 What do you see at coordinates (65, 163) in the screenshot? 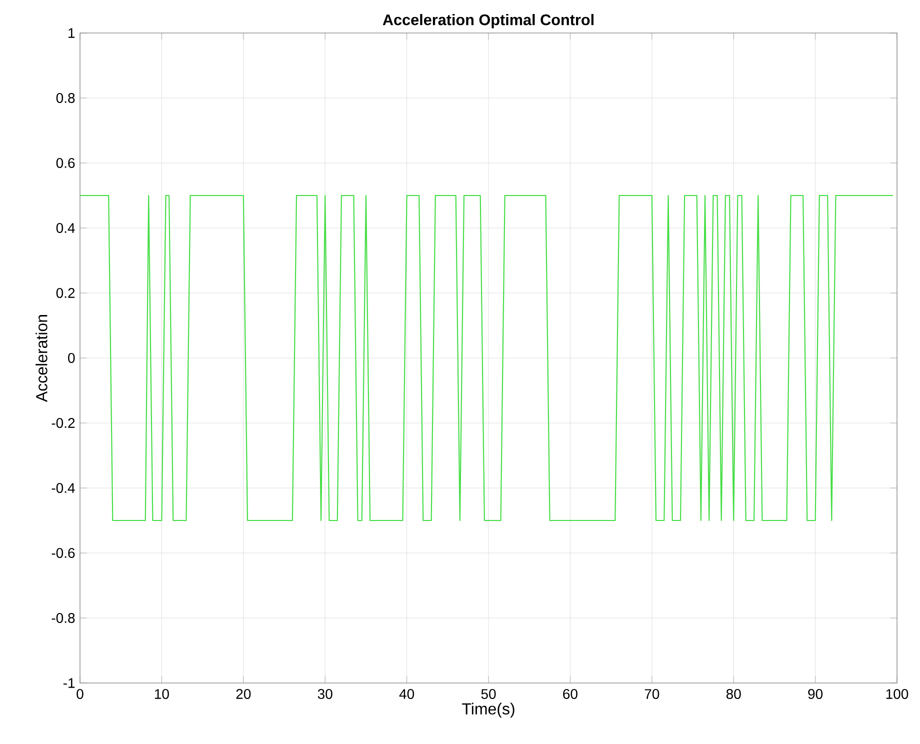
I see `y-tick-label: 0.6` at bounding box center [65, 163].